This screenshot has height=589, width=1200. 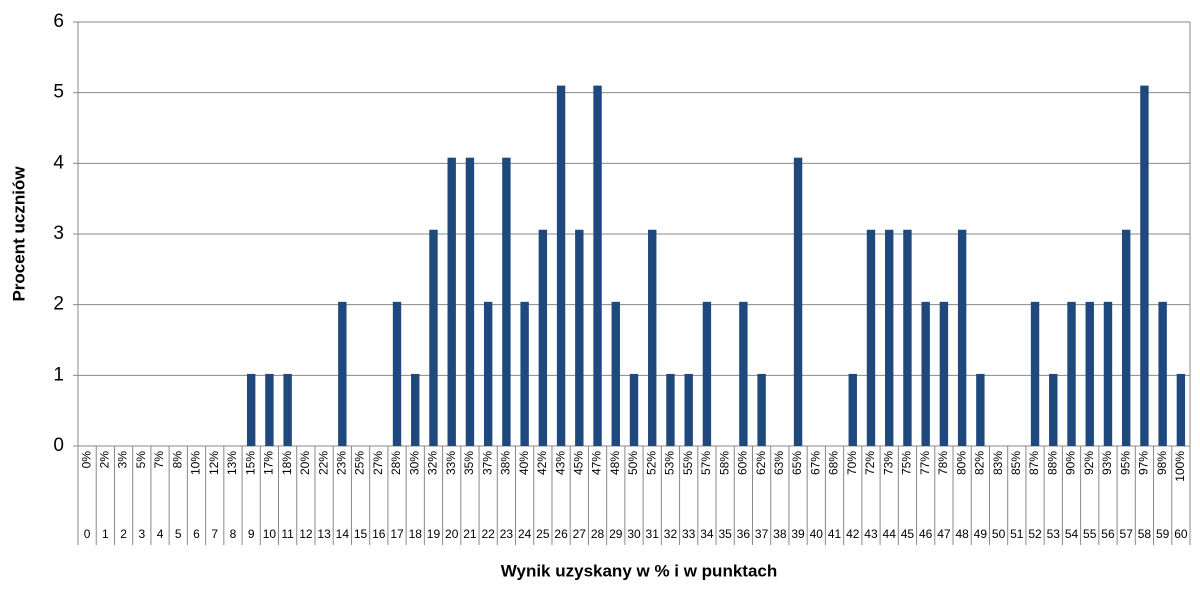 I want to click on x-tick-label: 23%, so click(x=341, y=463).